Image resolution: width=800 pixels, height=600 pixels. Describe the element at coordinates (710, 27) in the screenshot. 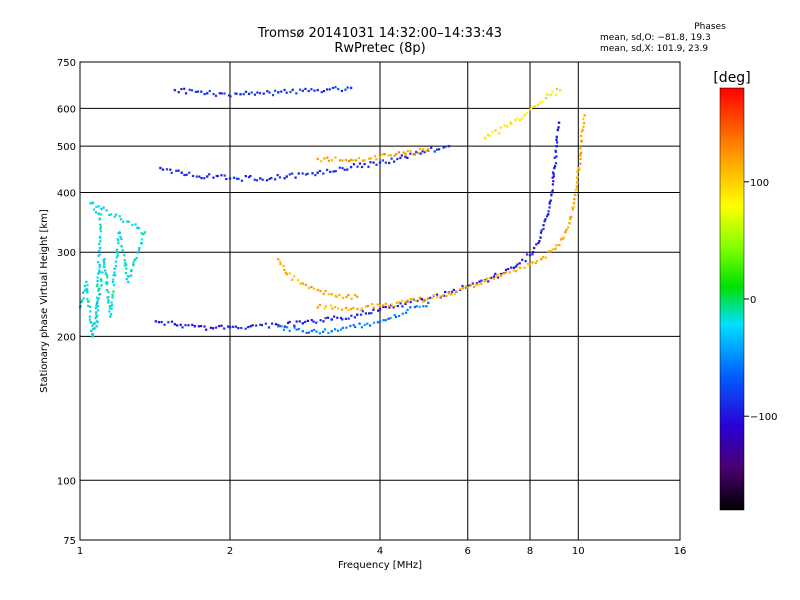

I see `phase-title: Phases` at that location.